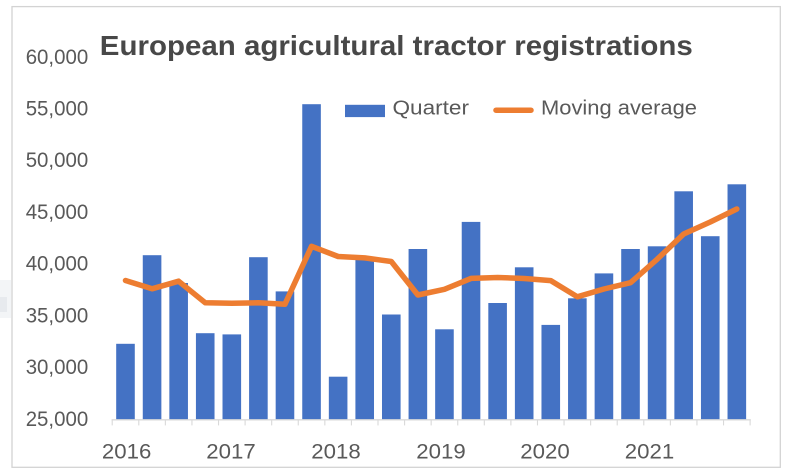 The height and width of the screenshot is (474, 791). Describe the element at coordinates (57, 160) in the screenshot. I see `svg-text: 50,000` at that location.